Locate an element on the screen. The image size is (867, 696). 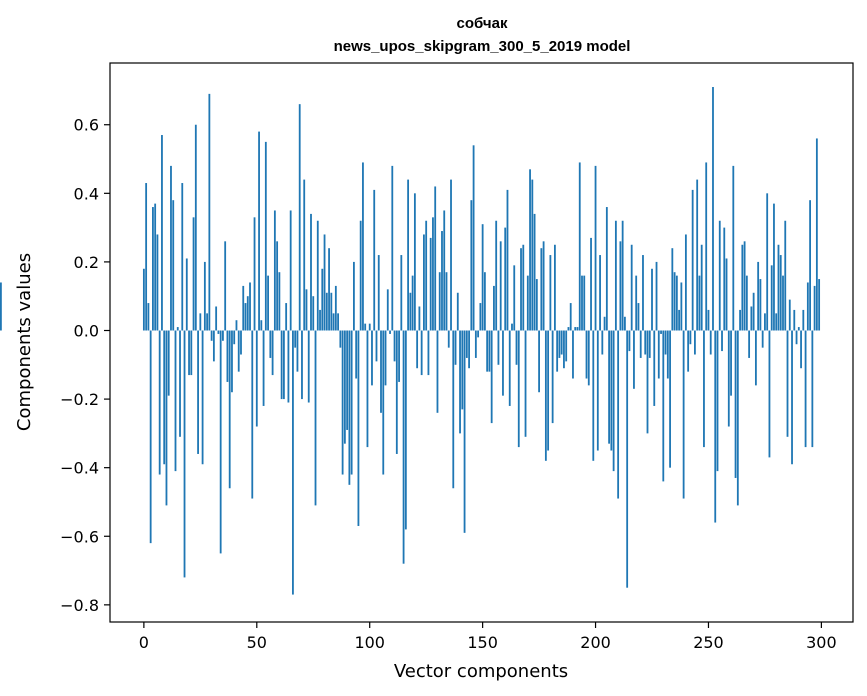
y-tick-label: 0.2 is located at coordinates (86, 262).